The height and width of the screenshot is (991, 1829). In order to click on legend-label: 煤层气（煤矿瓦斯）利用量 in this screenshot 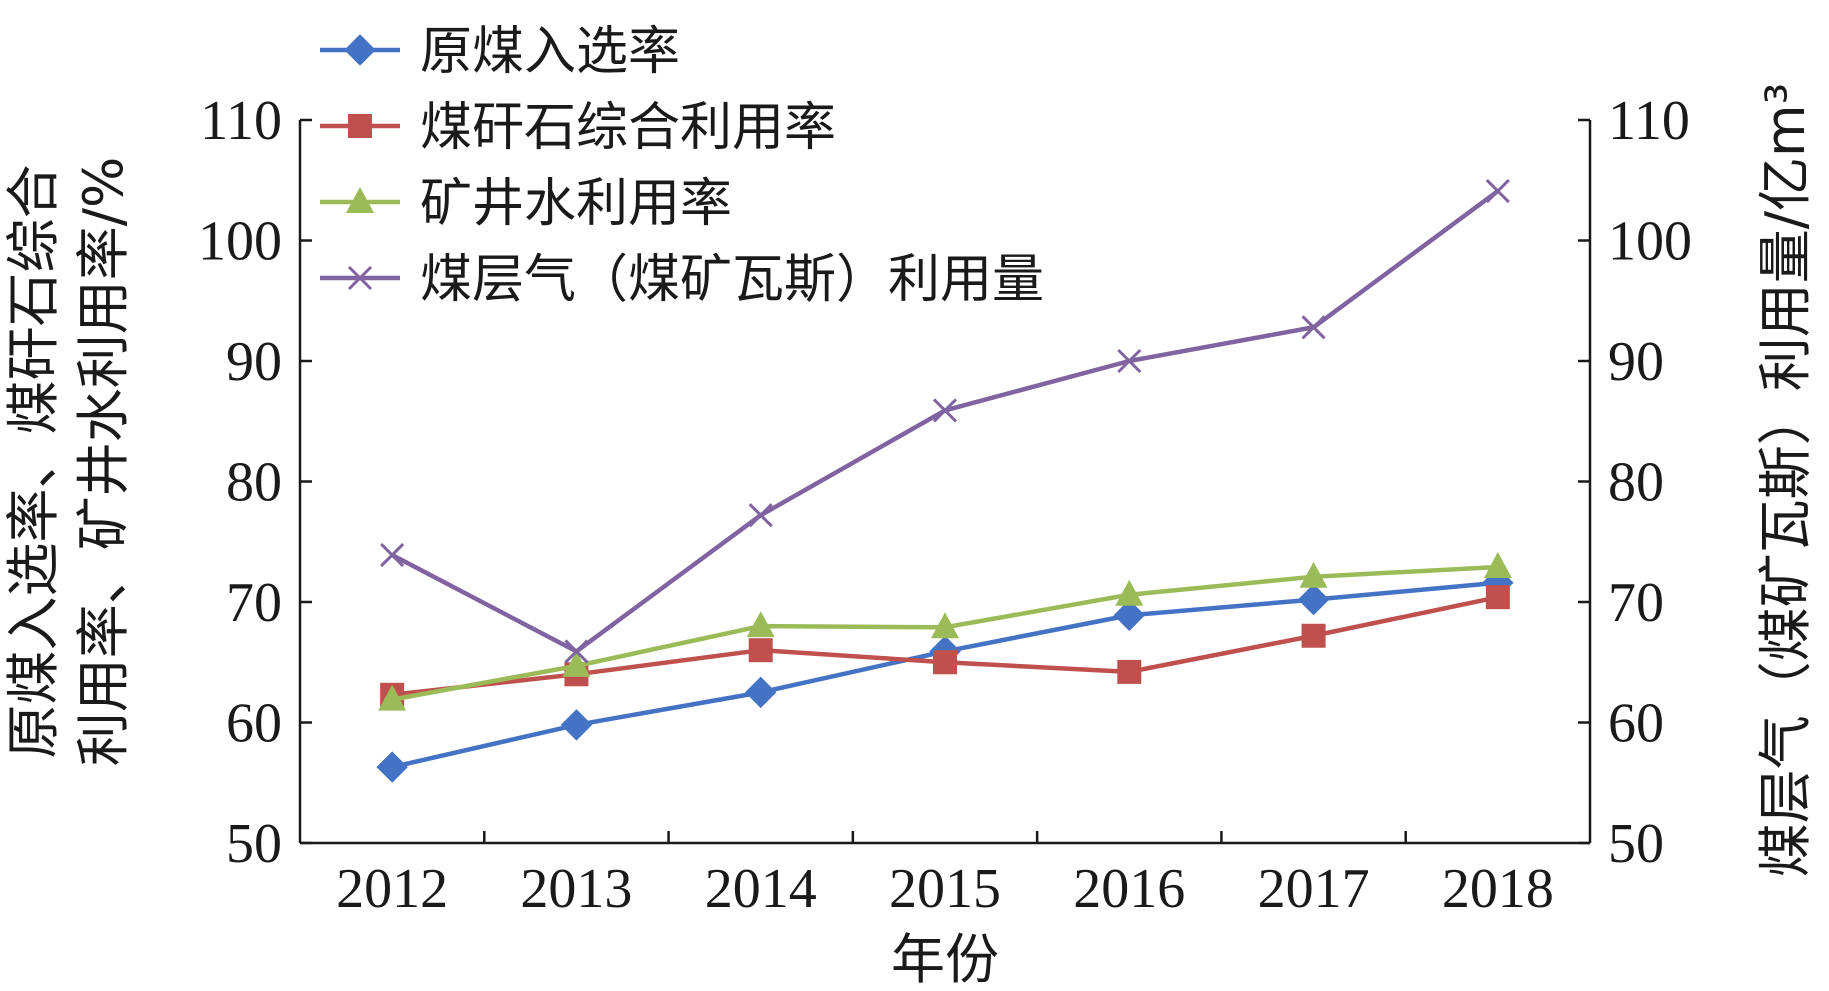, I will do `click(732, 280)`.